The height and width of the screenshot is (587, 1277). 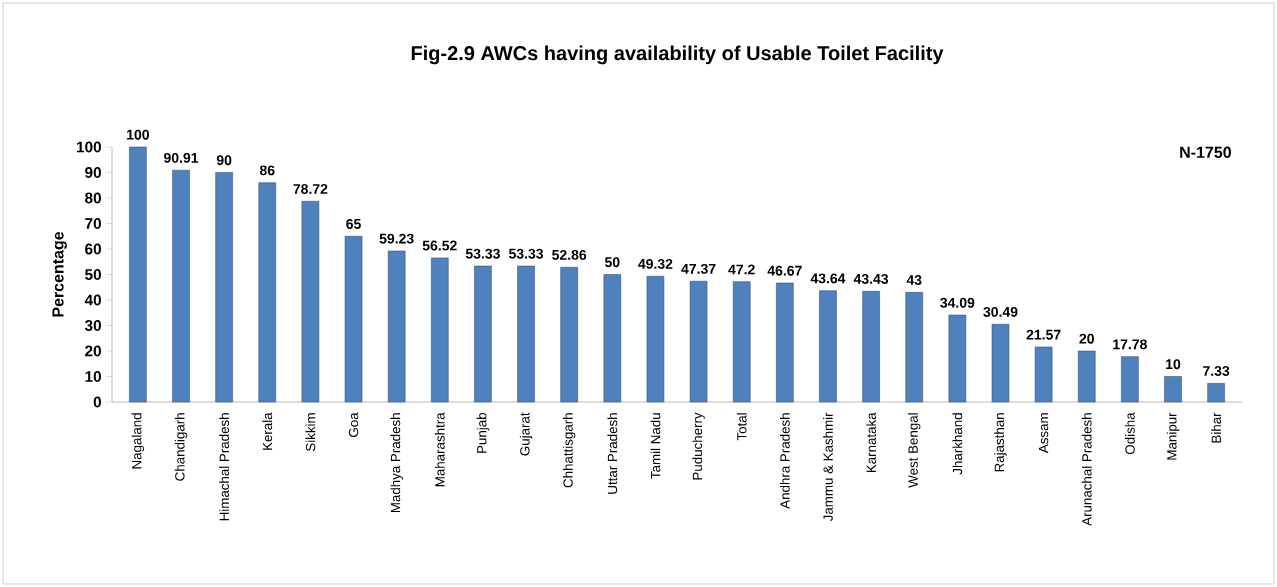 I want to click on x-tick-label: Total, so click(x=741, y=427).